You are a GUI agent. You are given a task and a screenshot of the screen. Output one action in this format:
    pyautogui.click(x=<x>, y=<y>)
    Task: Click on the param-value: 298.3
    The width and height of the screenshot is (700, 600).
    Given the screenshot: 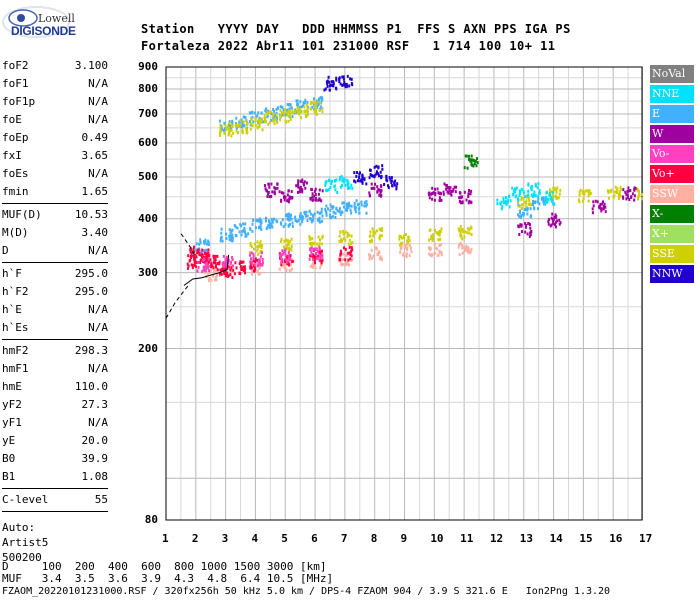 What is the action you would take?
    pyautogui.click(x=91, y=350)
    